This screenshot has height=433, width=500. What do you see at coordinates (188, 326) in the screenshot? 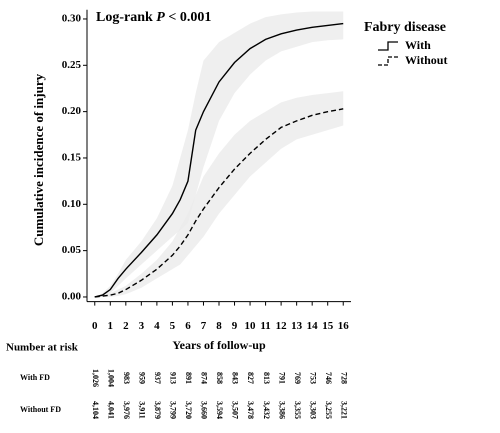
I see `x-tick-label: 6` at bounding box center [188, 326].